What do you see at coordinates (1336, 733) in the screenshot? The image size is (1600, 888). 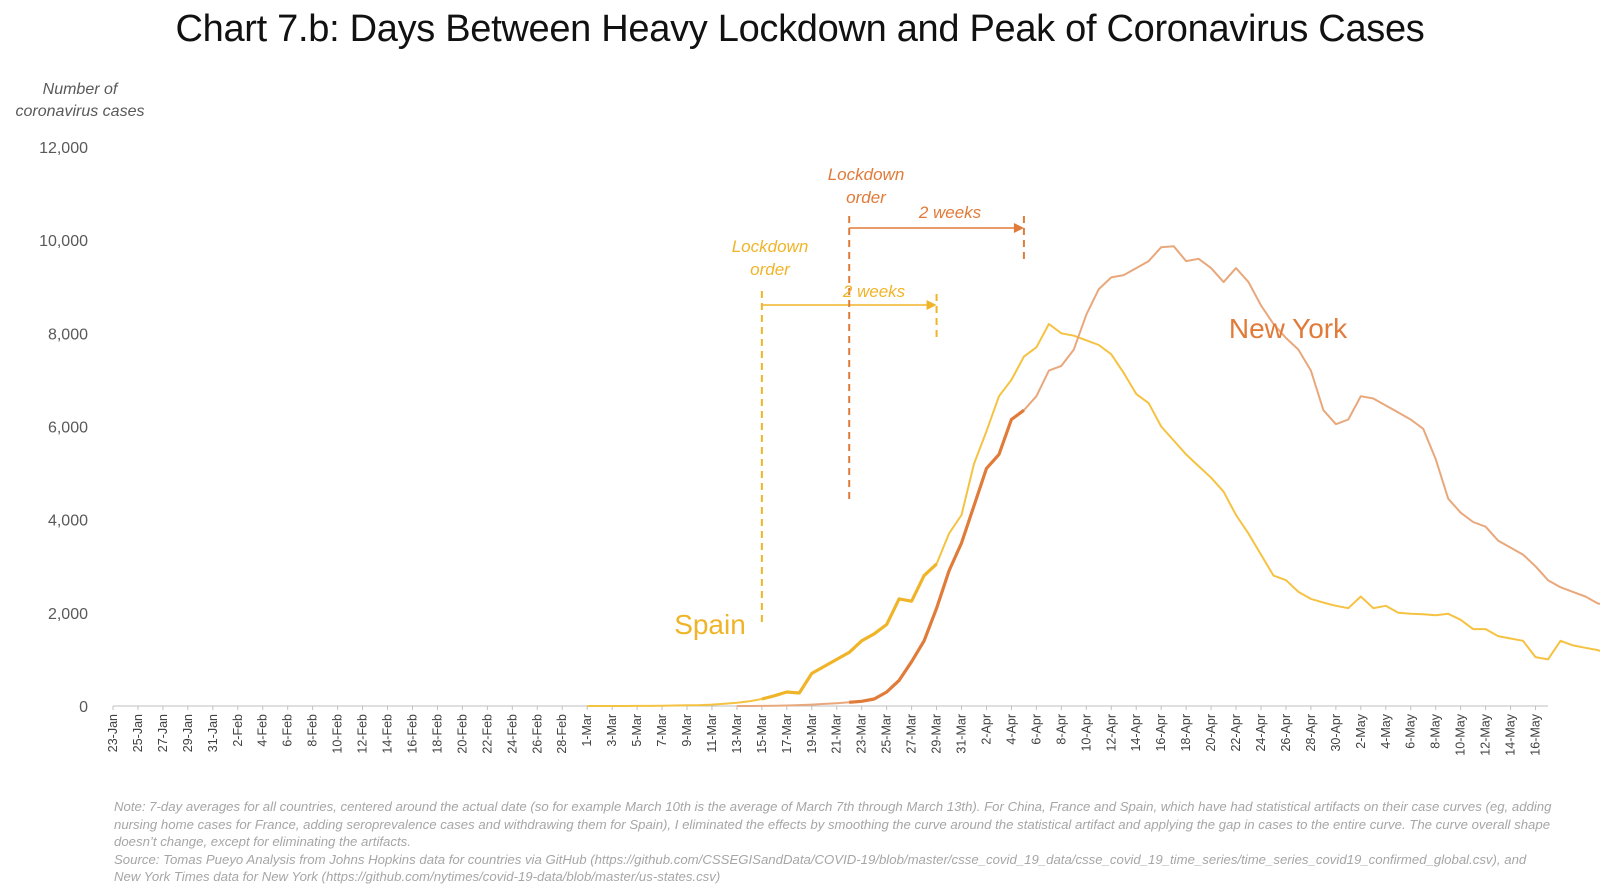 I see `x-tick-label: 30-Apr` at bounding box center [1336, 733].